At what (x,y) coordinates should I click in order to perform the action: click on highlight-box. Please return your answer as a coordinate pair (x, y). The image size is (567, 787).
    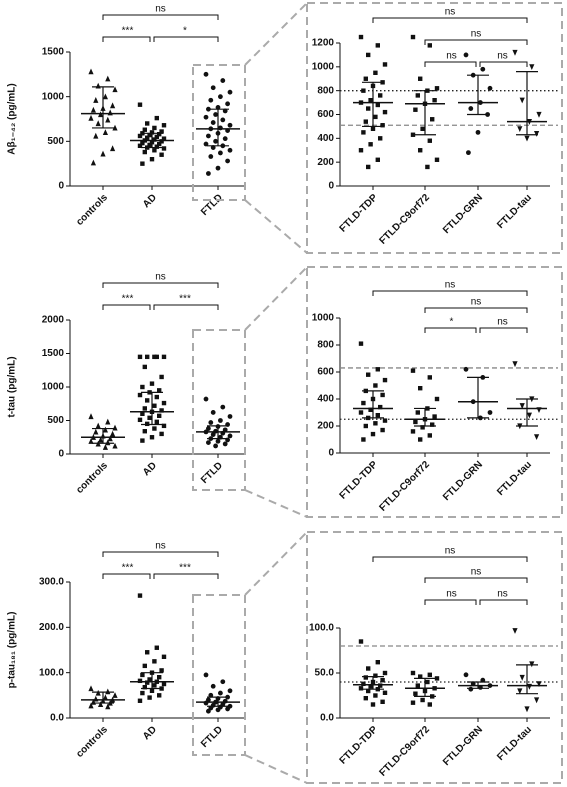
    Looking at the image, I should click on (219, 675).